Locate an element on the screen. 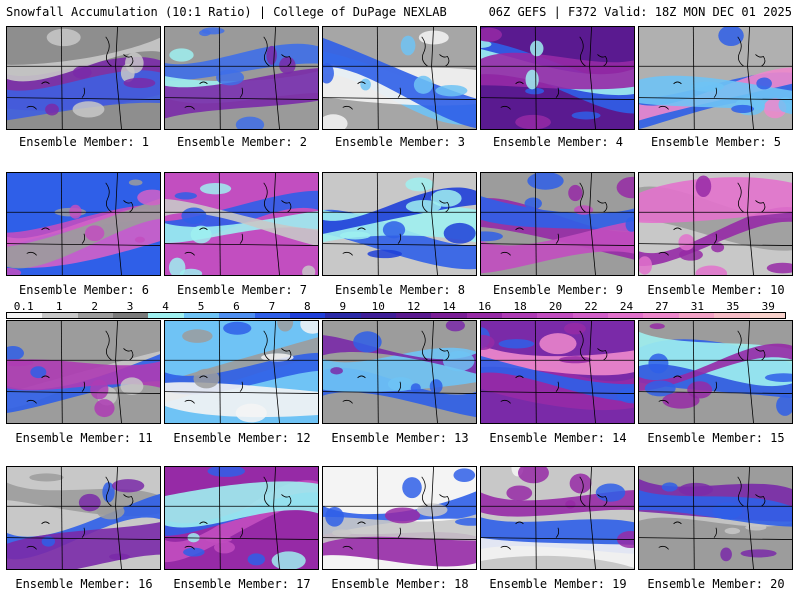 The height and width of the screenshot is (600, 800). ensemble-member-label: Ensemble Member: 2 is located at coordinates (242, 142).